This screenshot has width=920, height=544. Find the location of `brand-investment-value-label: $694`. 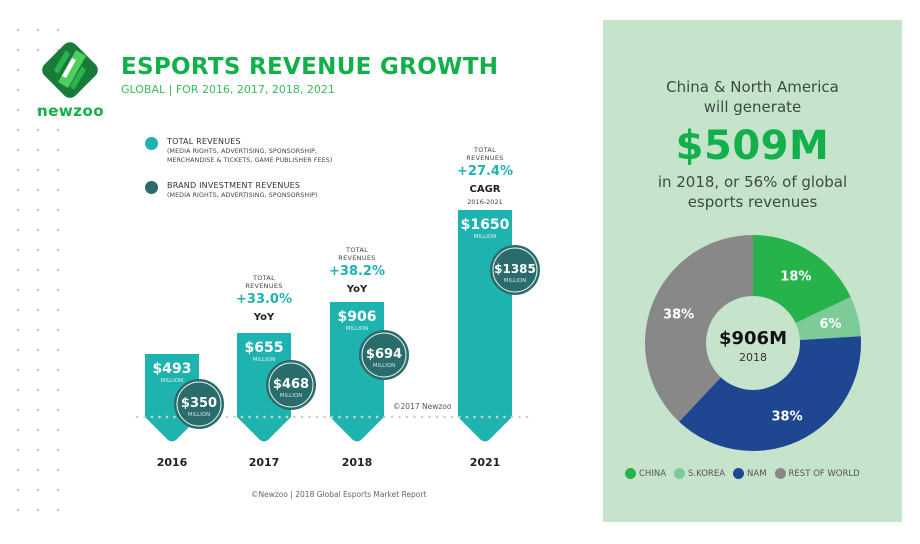

brand-investment-value-label: $694 is located at coordinates (384, 354).